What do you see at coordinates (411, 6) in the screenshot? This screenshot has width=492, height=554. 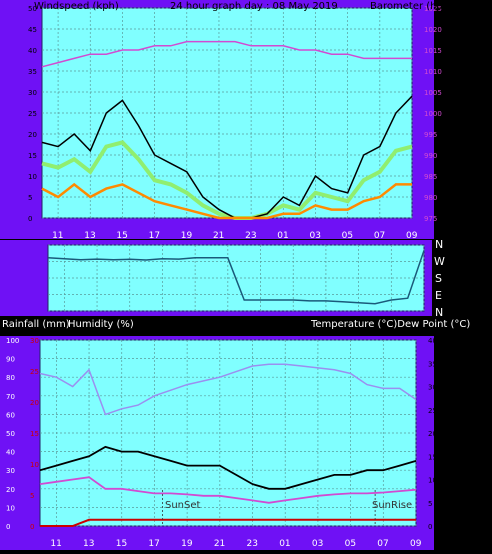 I see `barometer-axis-title: Barometer (hpa)` at bounding box center [411, 6].